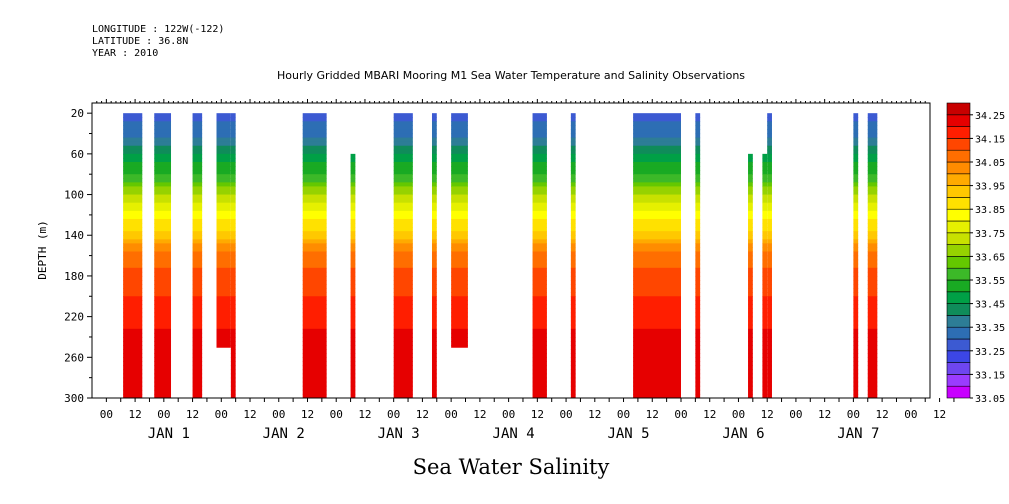  What do you see at coordinates (795, 414) in the screenshot?
I see `x-tick-label: 00` at bounding box center [795, 414].